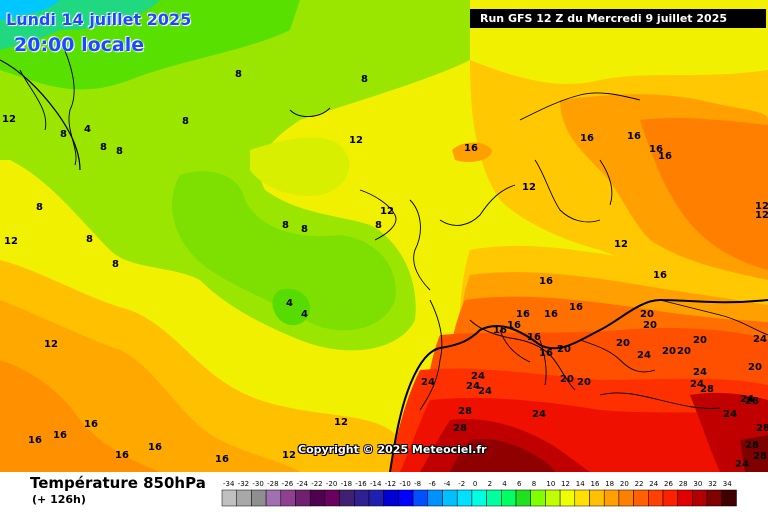  I want to click on legend-tick-label: 10, so click(550, 484).